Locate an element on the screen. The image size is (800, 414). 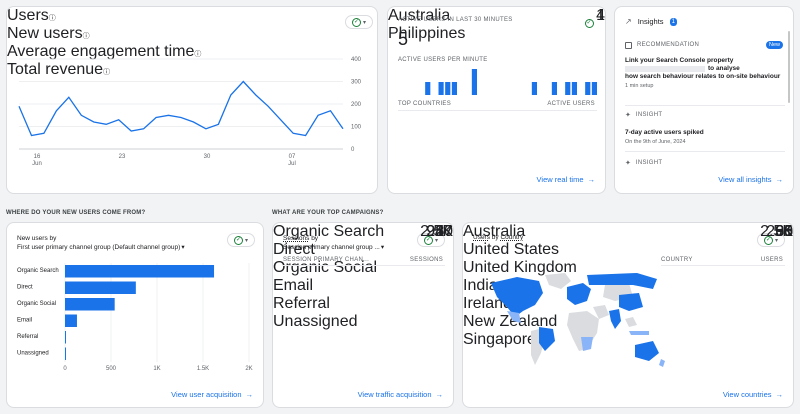
row-value: 38 is located at coordinates (784, 231).